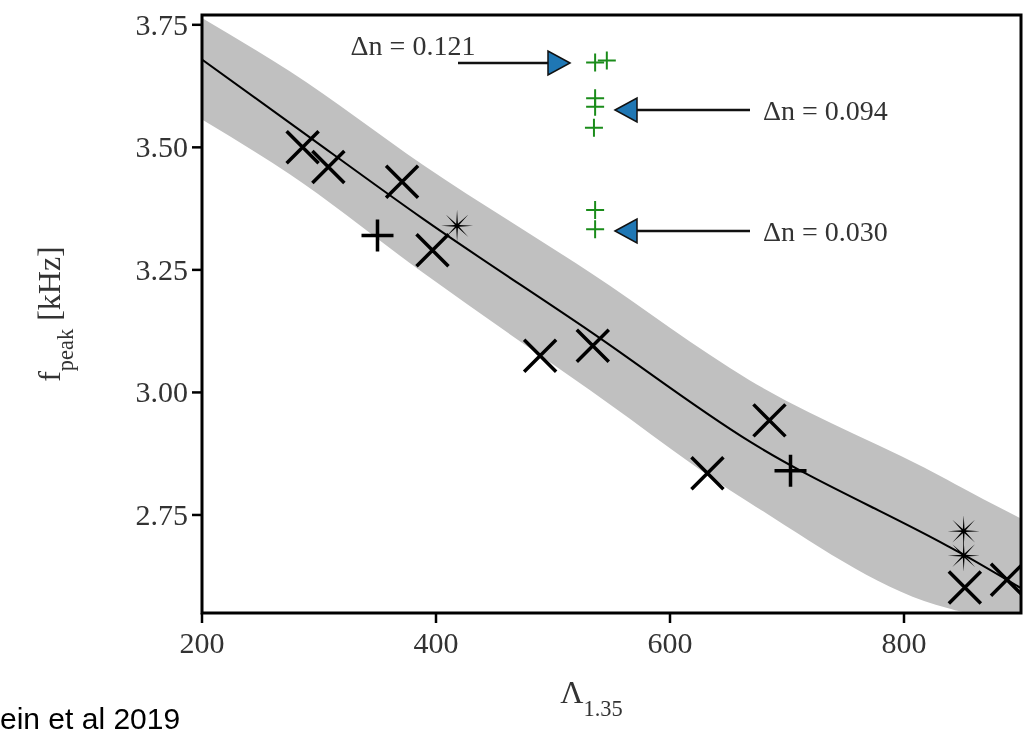  Describe the element at coordinates (161, 392) in the screenshot. I see `y-tick-label: 3.00` at that location.